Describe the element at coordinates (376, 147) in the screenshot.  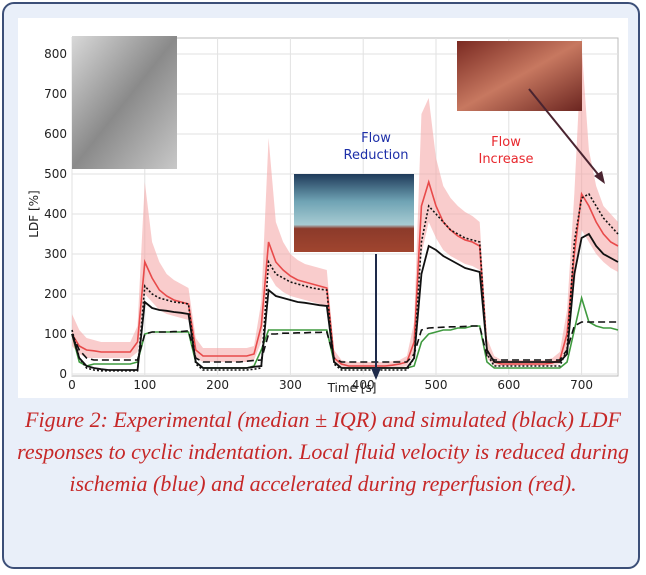
I see `annotation: Flow Reduction` at that location.